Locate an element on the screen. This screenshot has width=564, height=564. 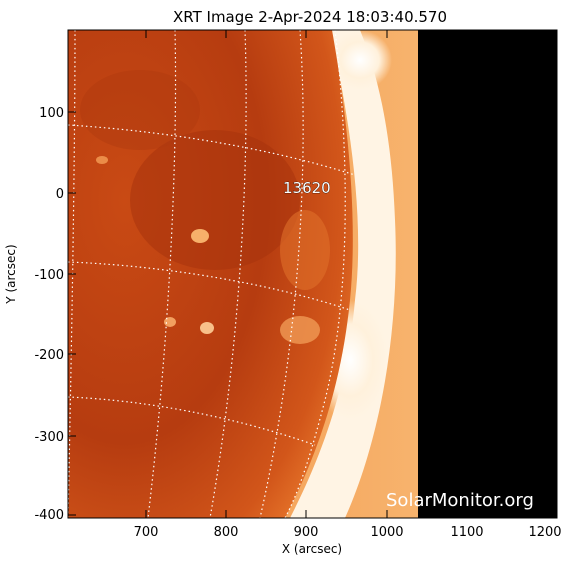
y-tick-labels: 100 0 -100 -200 -300 -400 is located at coordinates (49, 314).